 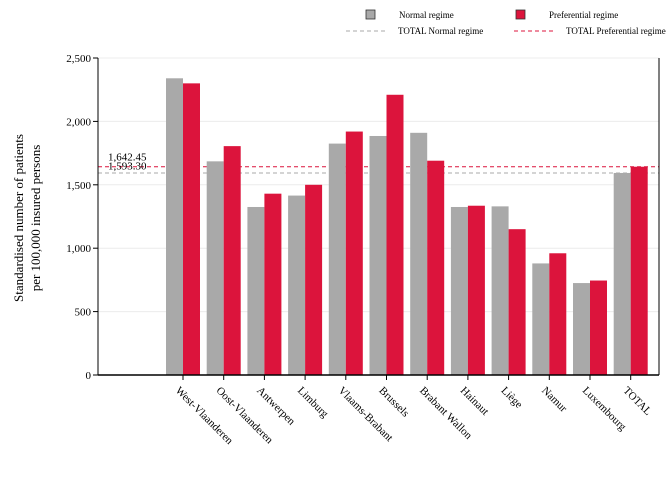 What do you see at coordinates (78, 59) in the screenshot?
I see `y-tick-label: 2,500` at bounding box center [78, 59].